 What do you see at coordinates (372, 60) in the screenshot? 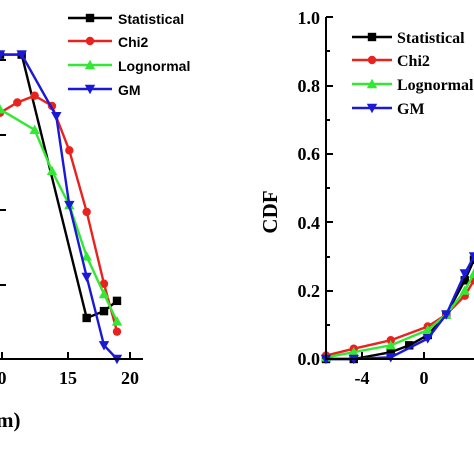
I see `right-legend-marker-chi2` at bounding box center [372, 60].